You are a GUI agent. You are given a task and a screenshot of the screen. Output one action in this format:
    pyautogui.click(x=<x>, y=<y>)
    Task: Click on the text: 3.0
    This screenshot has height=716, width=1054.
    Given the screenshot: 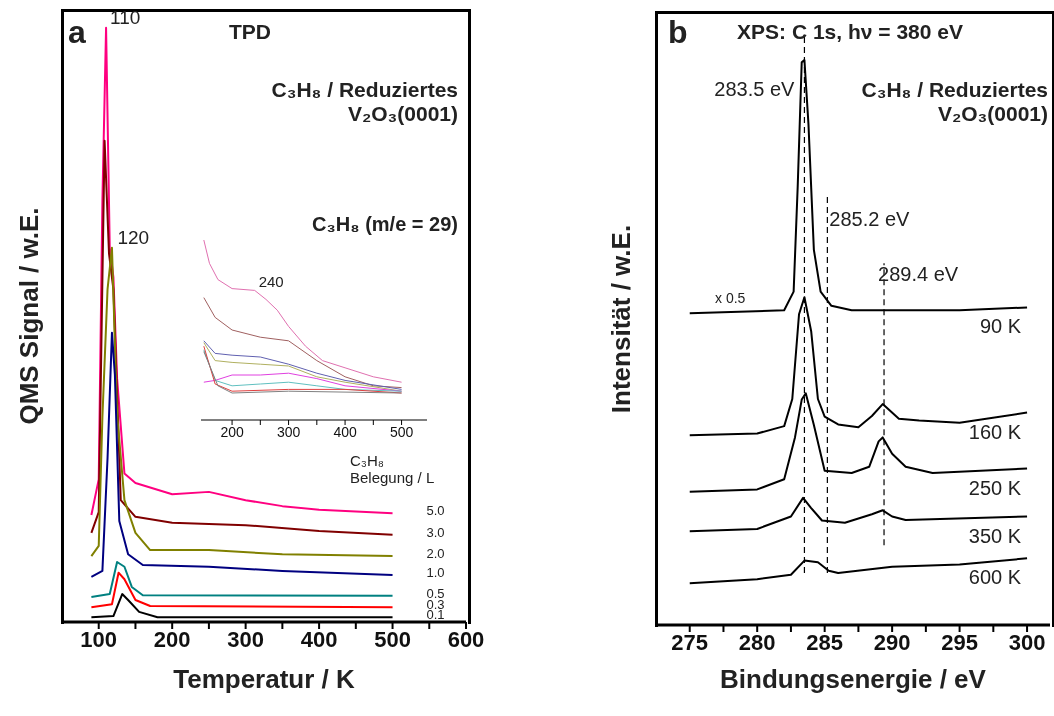 What is the action you would take?
    pyautogui.click(x=435, y=532)
    